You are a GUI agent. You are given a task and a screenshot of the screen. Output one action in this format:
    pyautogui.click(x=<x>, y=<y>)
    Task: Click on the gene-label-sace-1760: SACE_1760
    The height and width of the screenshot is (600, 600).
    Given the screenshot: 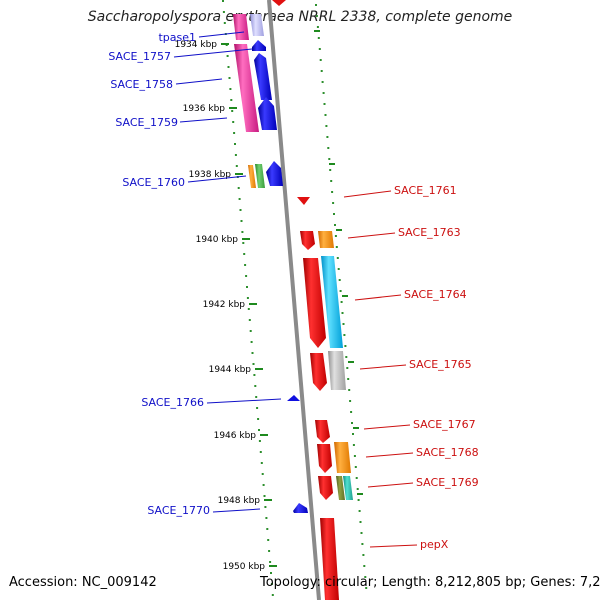 What is the action you would take?
    pyautogui.click(x=153, y=182)
    